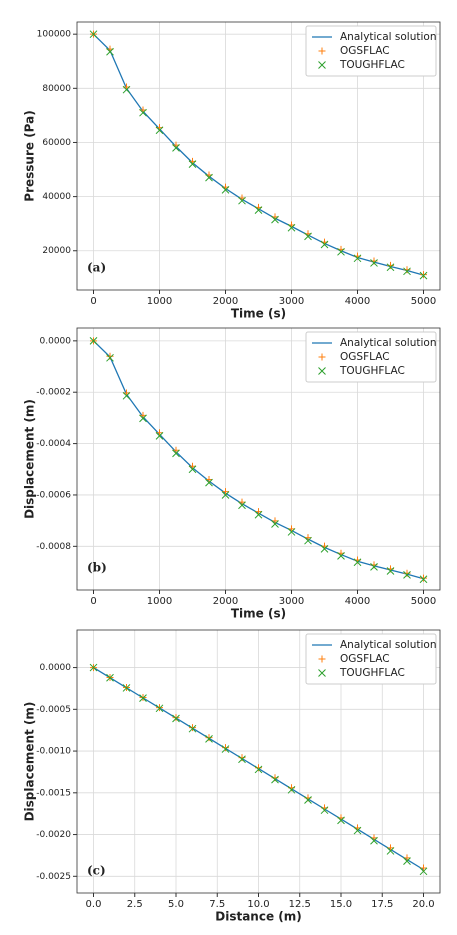 The height and width of the screenshot is (935, 457). I want to click on y-tick-label: -0.0006, so click(53, 495).